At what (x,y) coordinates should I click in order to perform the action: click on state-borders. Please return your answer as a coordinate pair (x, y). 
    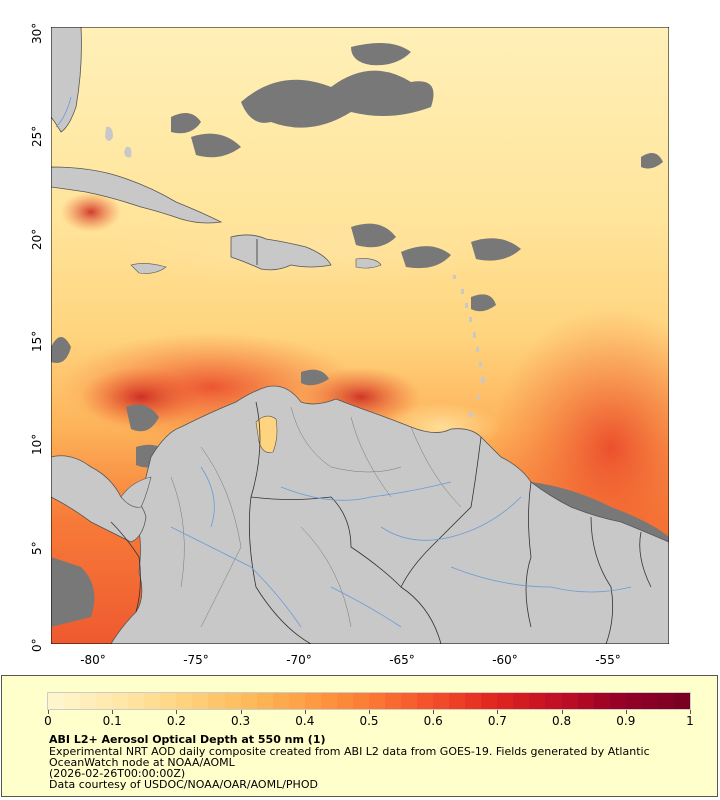
    Looking at the image, I should click on (316, 517).